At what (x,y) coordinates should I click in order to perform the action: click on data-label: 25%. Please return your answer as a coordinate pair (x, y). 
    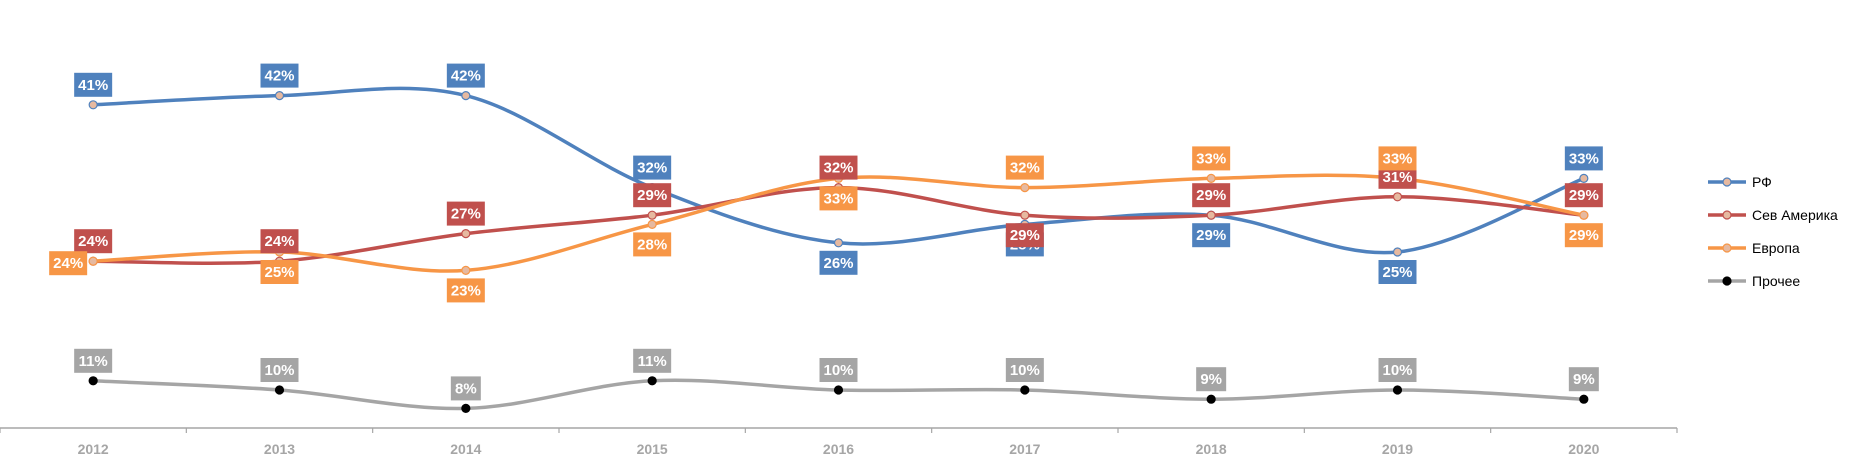
    Looking at the image, I should click on (1397, 272).